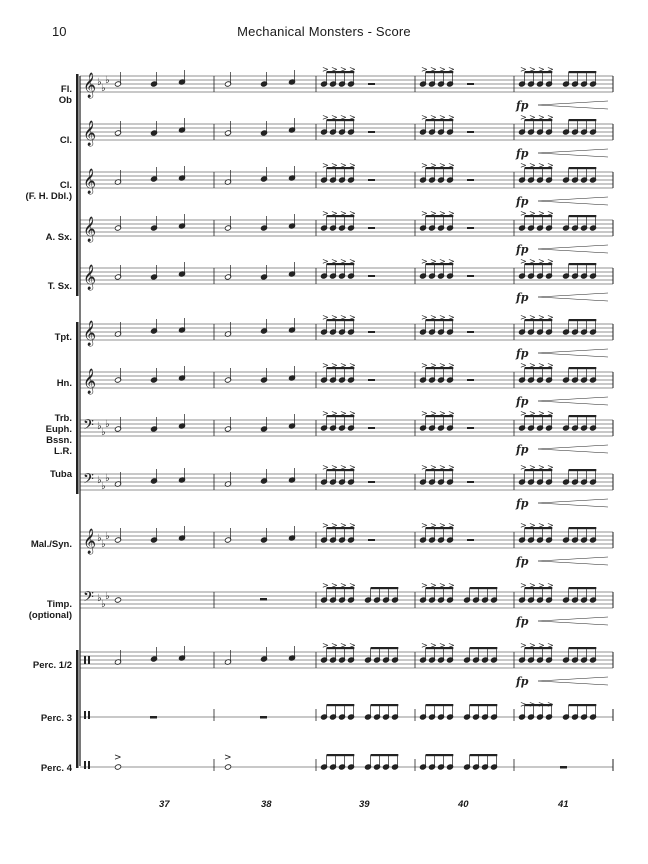 The height and width of the screenshot is (864, 648). What do you see at coordinates (61, 474) in the screenshot?
I see `instrument-label-tuba: Tuba` at bounding box center [61, 474].